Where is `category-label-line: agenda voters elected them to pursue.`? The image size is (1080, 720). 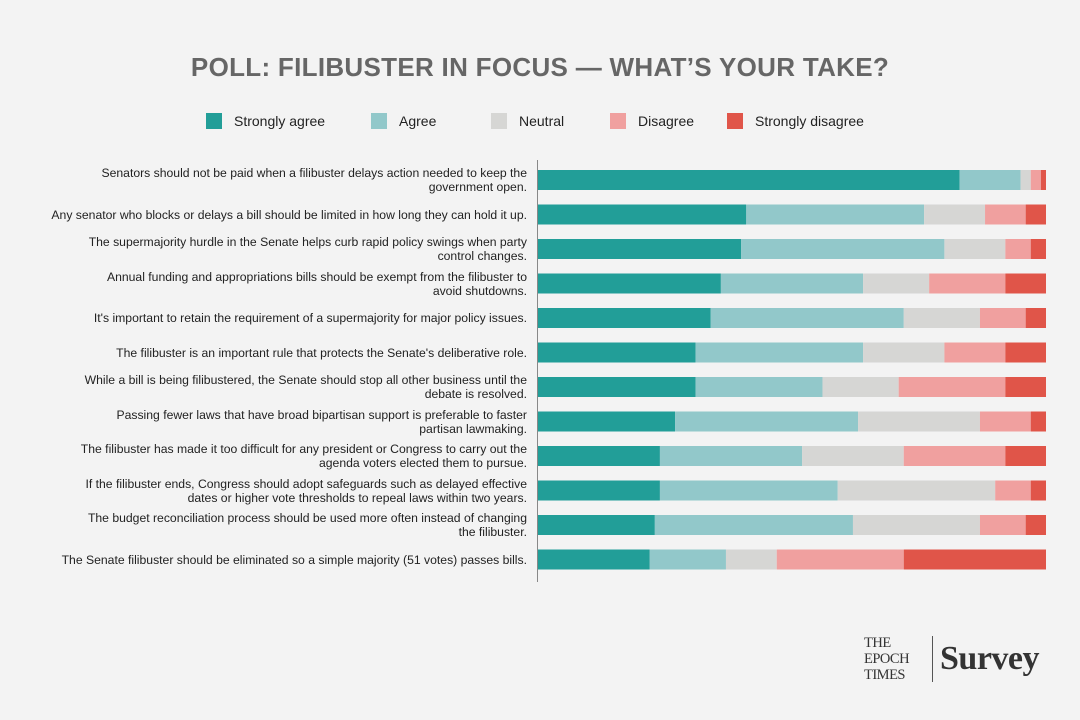
category-label-line: agenda voters elected them to pursue. is located at coordinates (423, 463).